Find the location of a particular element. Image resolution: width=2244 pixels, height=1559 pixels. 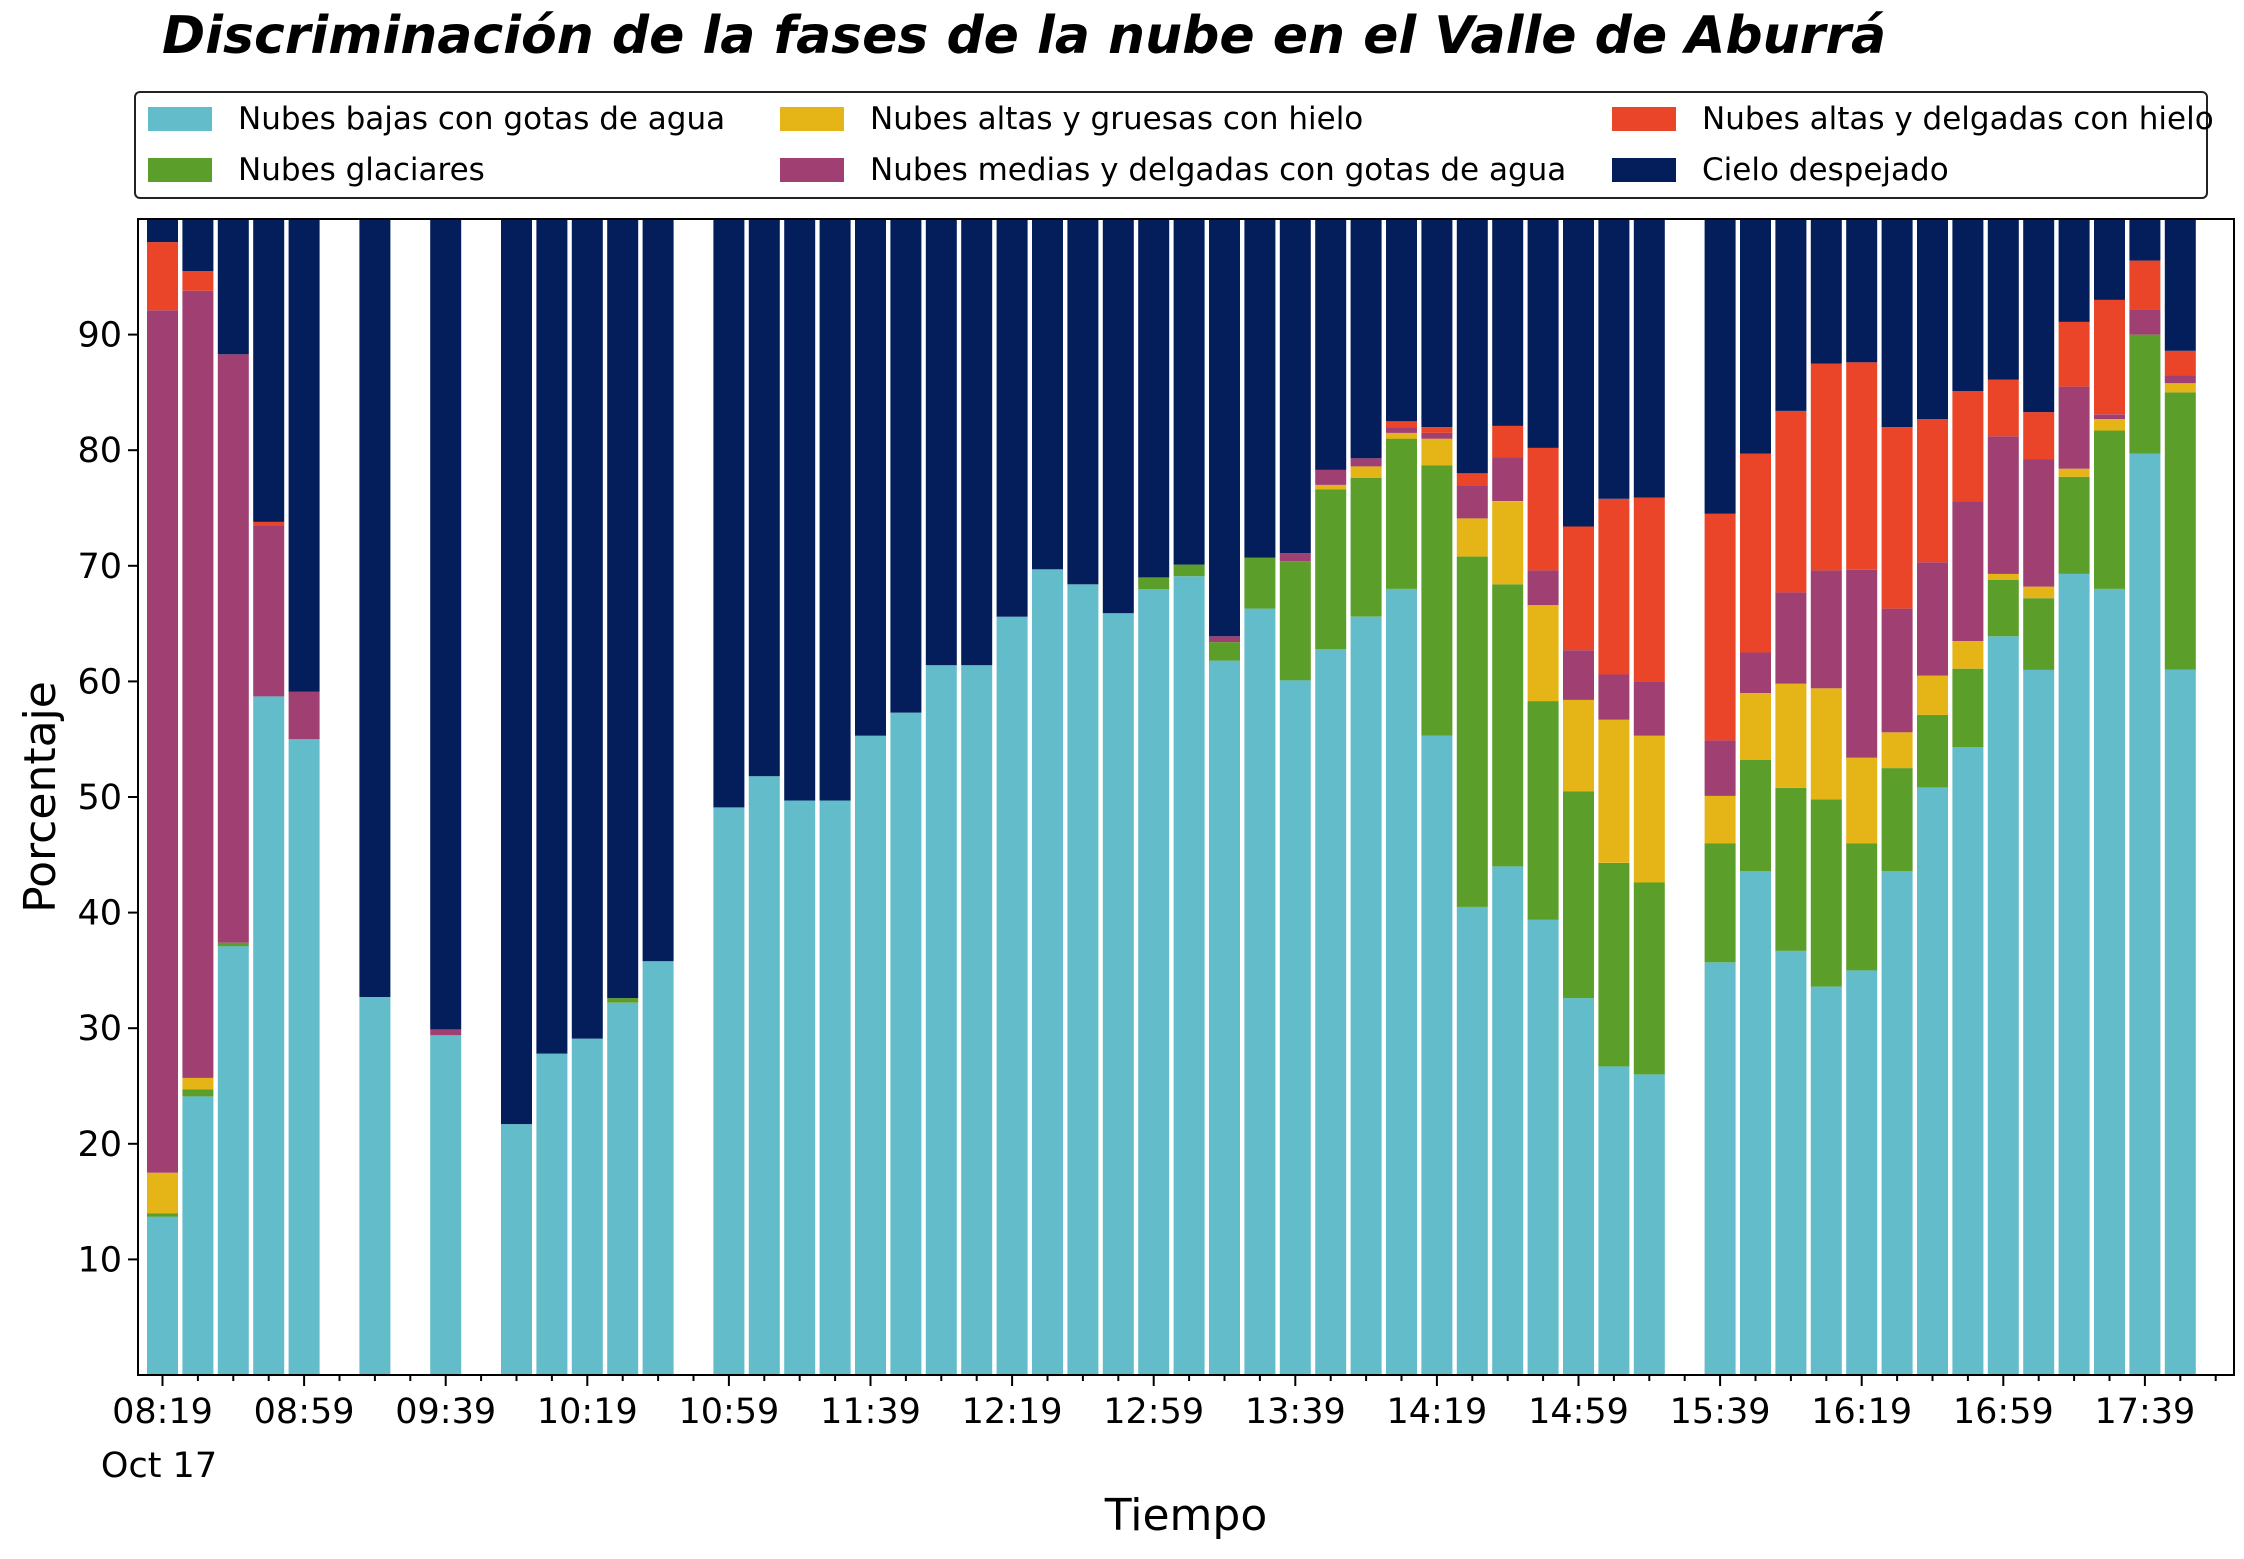

legend-label: Nubes altas y delgadas con hielo is located at coordinates (1958, 119).